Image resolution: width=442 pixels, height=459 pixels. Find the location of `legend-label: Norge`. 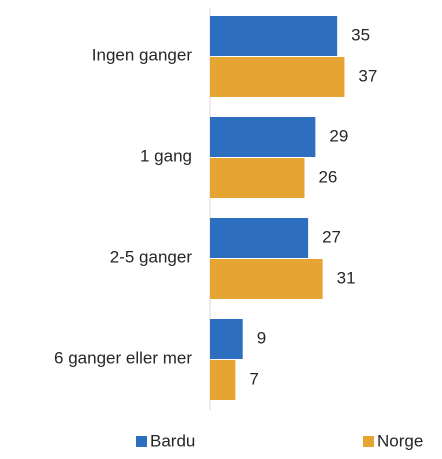

legend-label: Norge is located at coordinates (400, 440).